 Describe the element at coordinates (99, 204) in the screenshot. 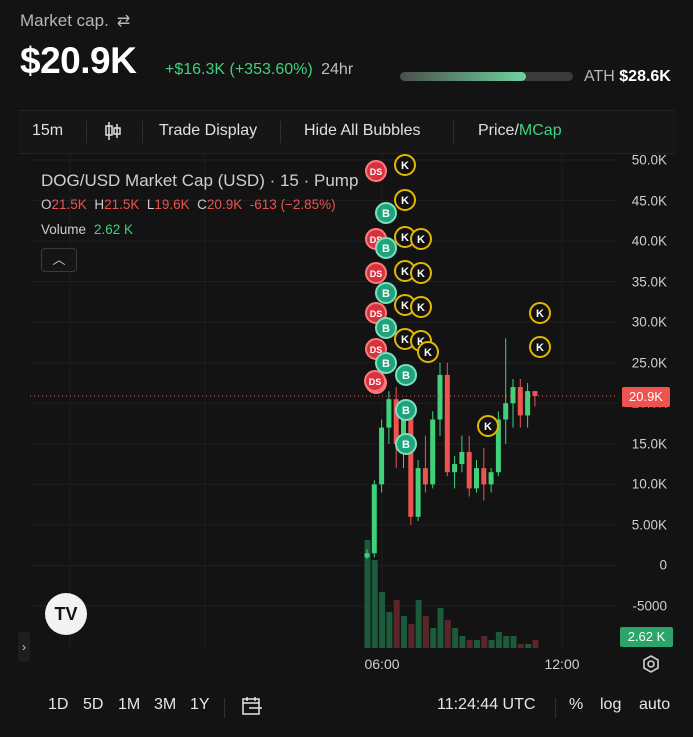

I see `high-label: H` at that location.